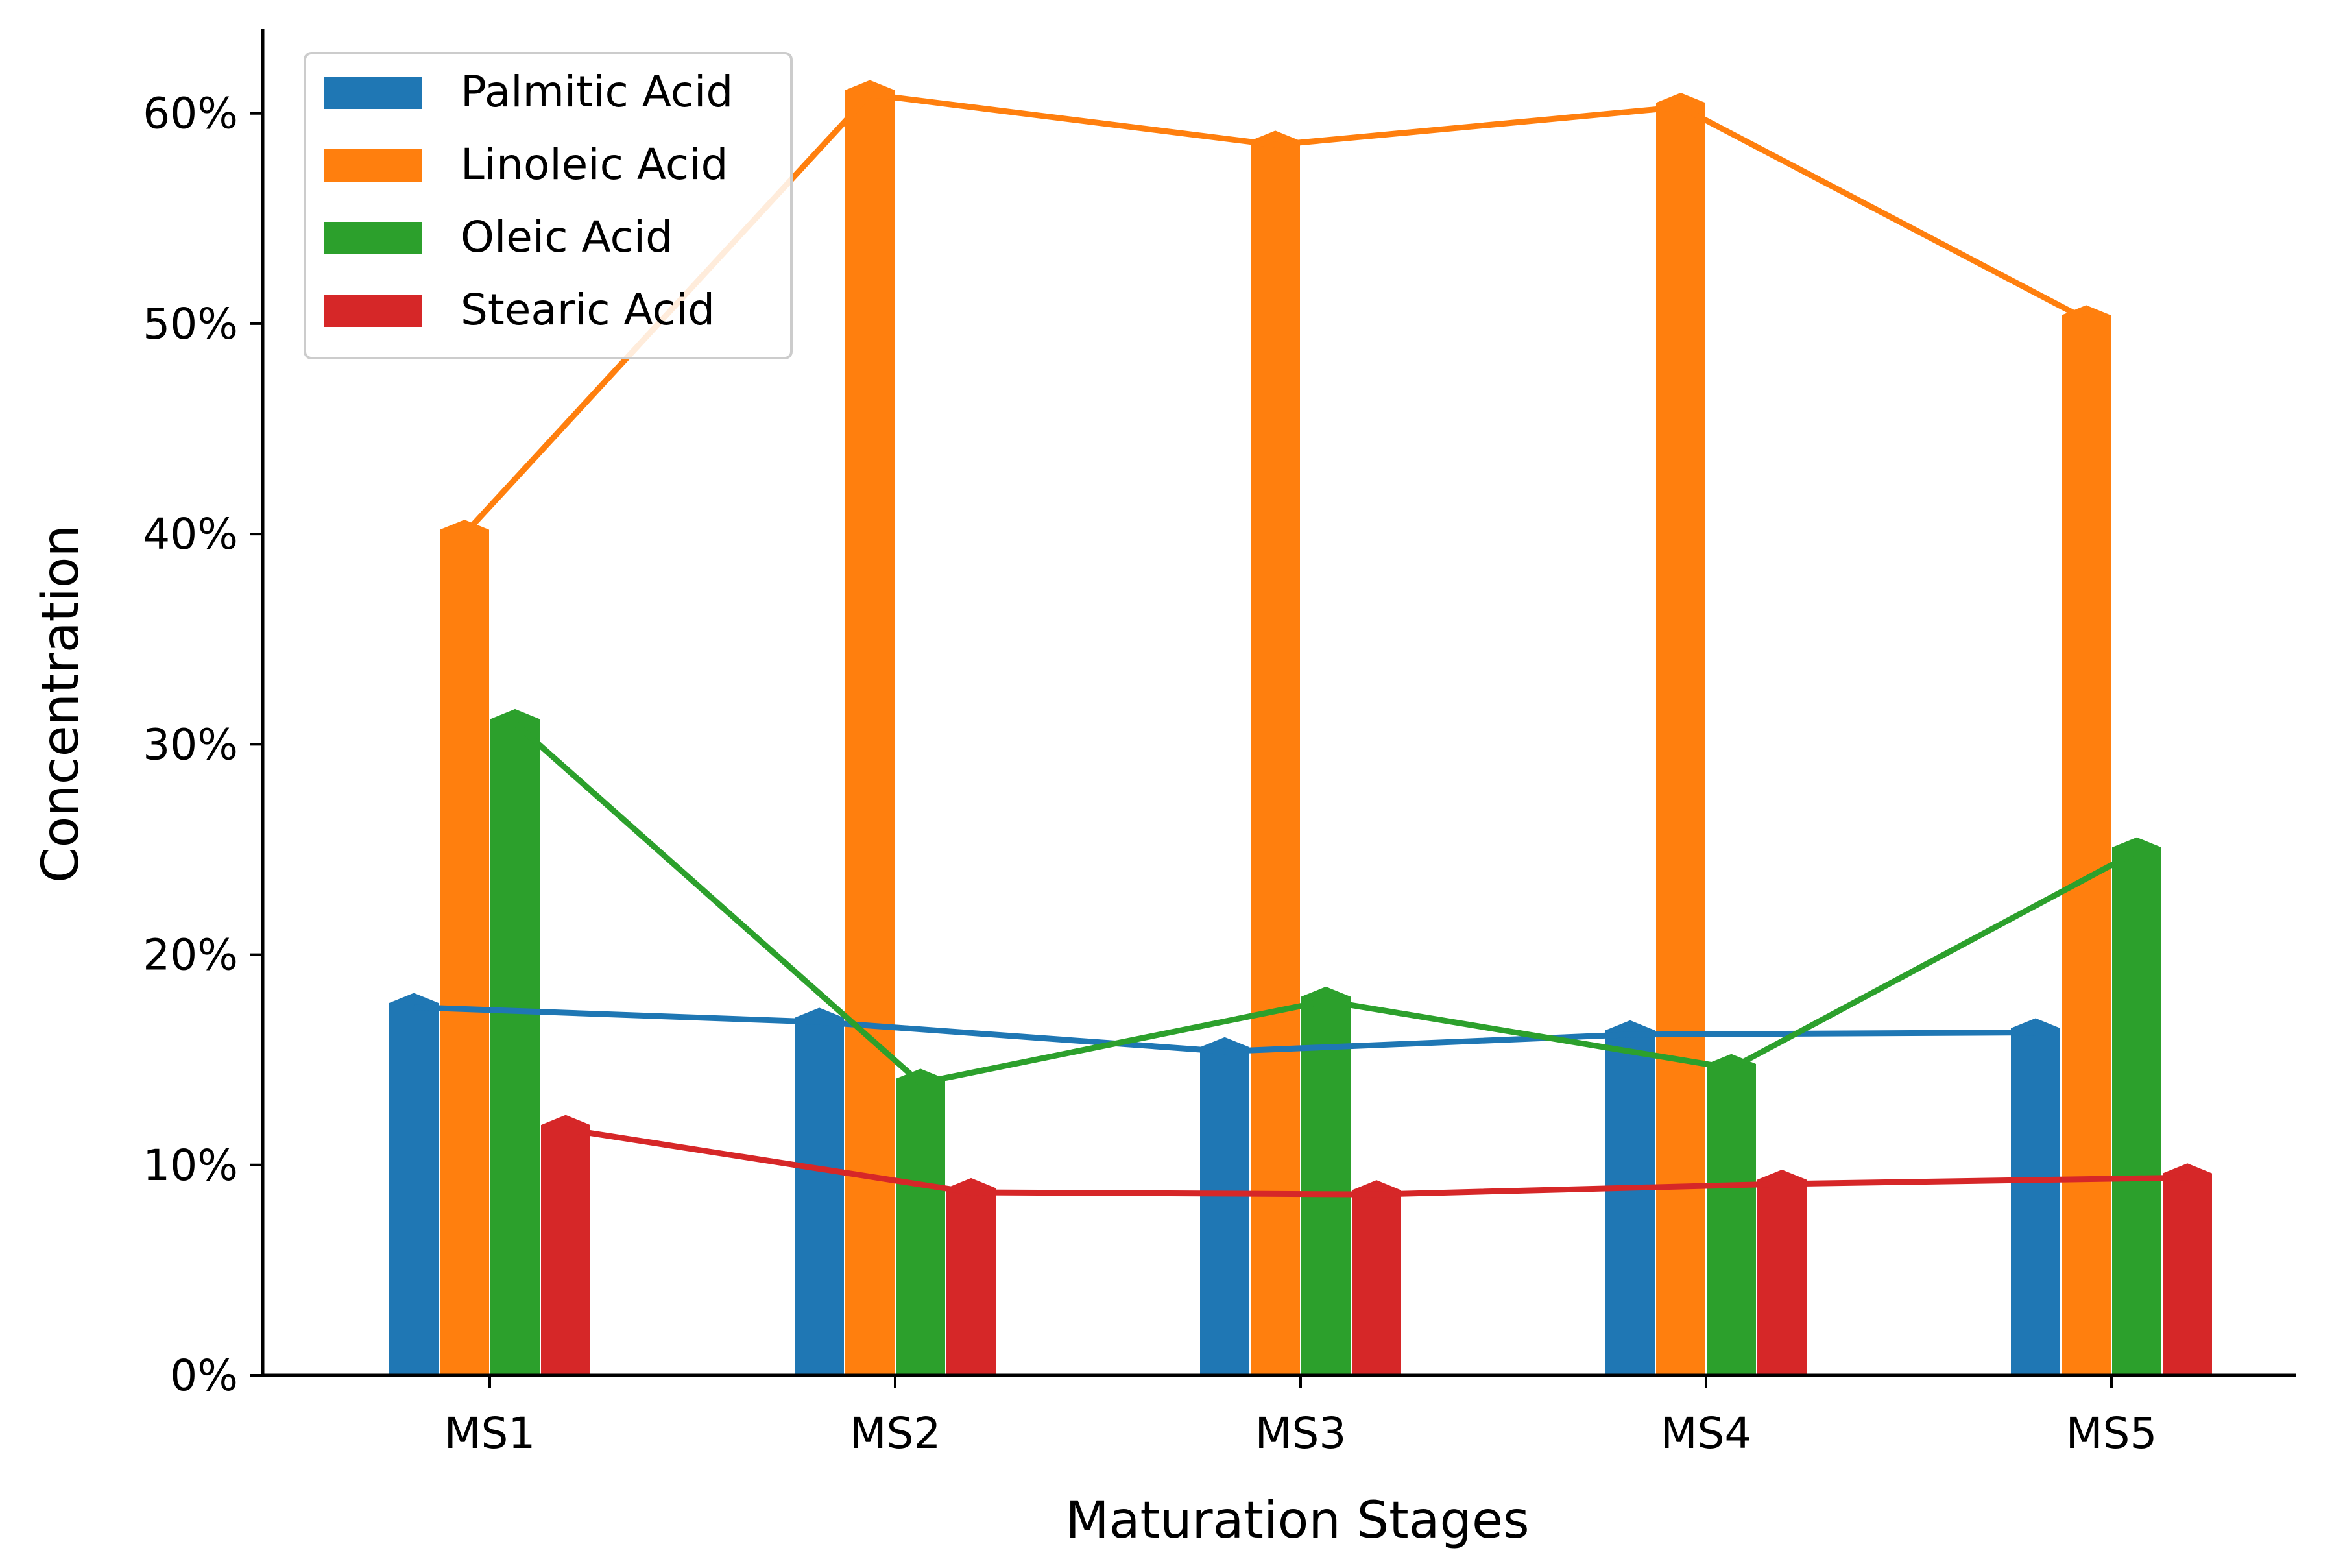 This screenshot has width=2332, height=1568. What do you see at coordinates (567, 237) in the screenshot?
I see `legend-label-oleic-acid: Oleic Acid` at bounding box center [567, 237].